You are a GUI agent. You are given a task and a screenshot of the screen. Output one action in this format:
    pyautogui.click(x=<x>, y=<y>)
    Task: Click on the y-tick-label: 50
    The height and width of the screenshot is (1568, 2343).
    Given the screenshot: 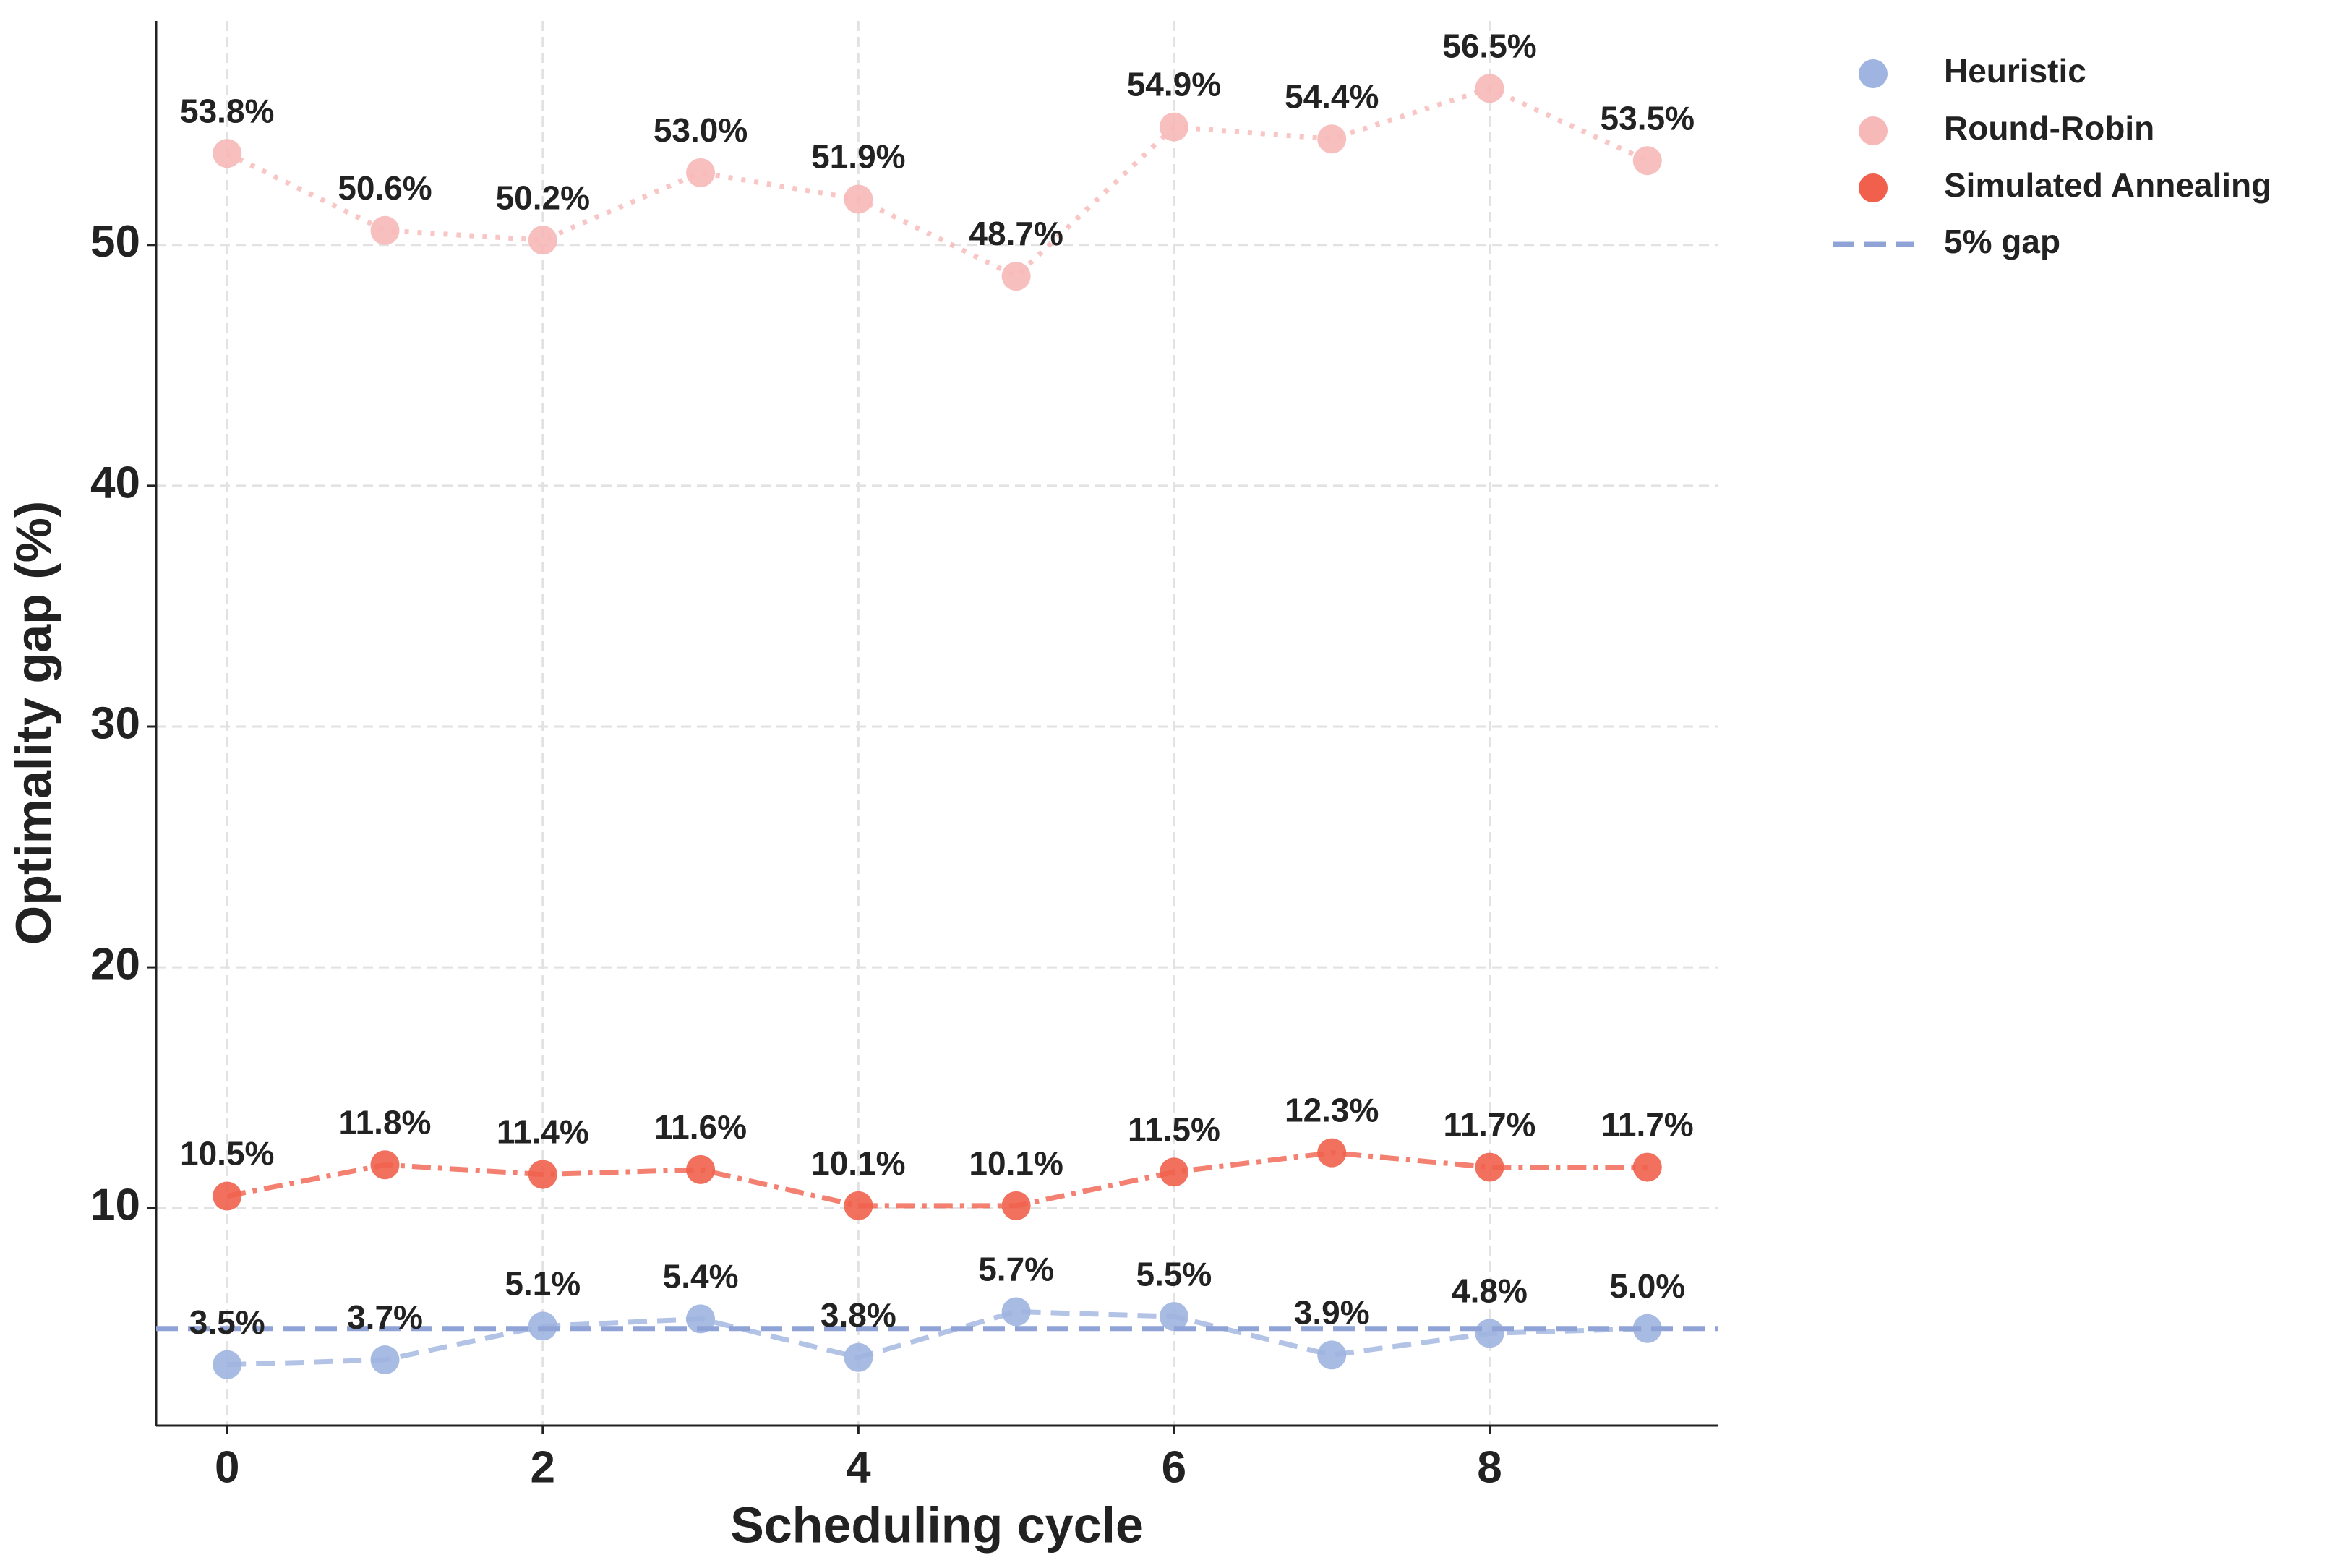 What is the action you would take?
    pyautogui.click(x=115, y=242)
    